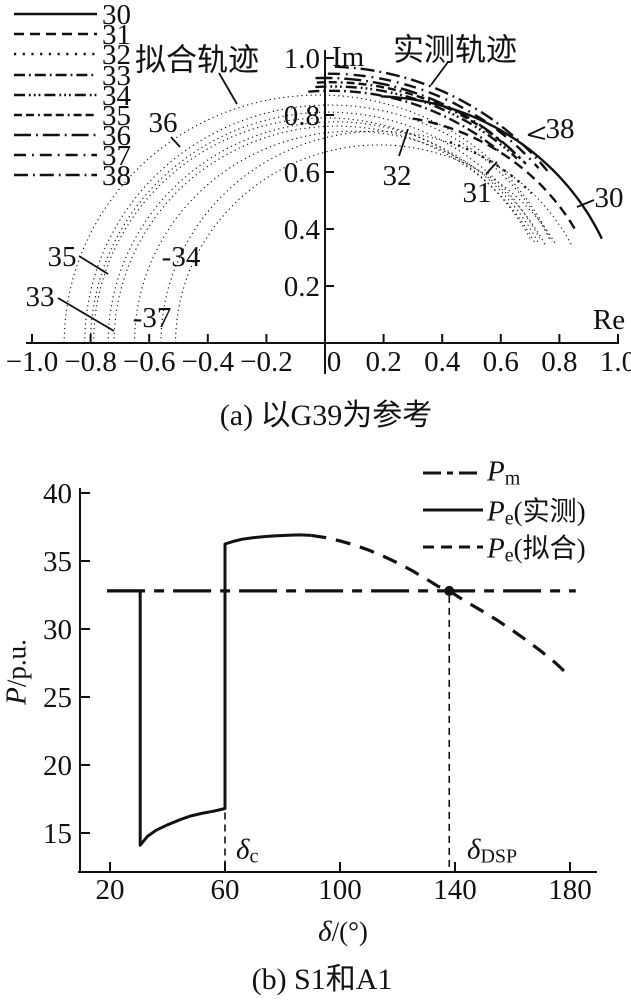  What do you see at coordinates (116, 55) in the screenshot?
I see `a-legend-label: 32` at bounding box center [116, 55].